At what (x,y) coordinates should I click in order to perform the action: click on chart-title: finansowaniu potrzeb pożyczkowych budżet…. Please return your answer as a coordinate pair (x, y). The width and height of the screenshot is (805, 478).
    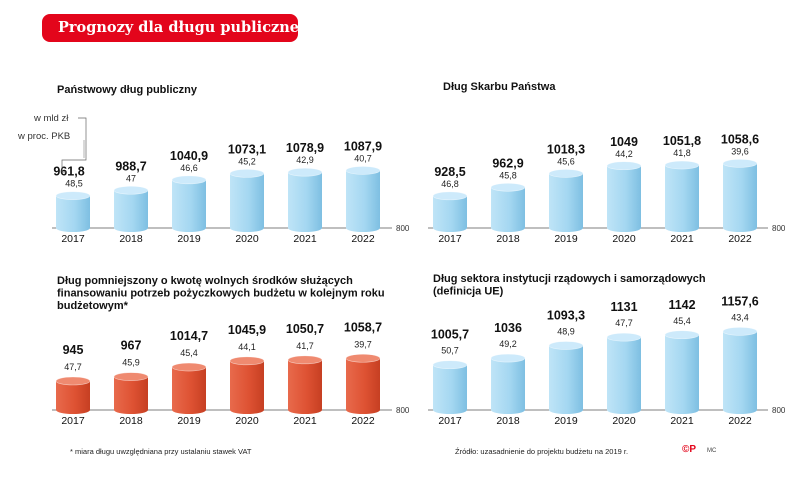
    Looking at the image, I should click on (221, 294).